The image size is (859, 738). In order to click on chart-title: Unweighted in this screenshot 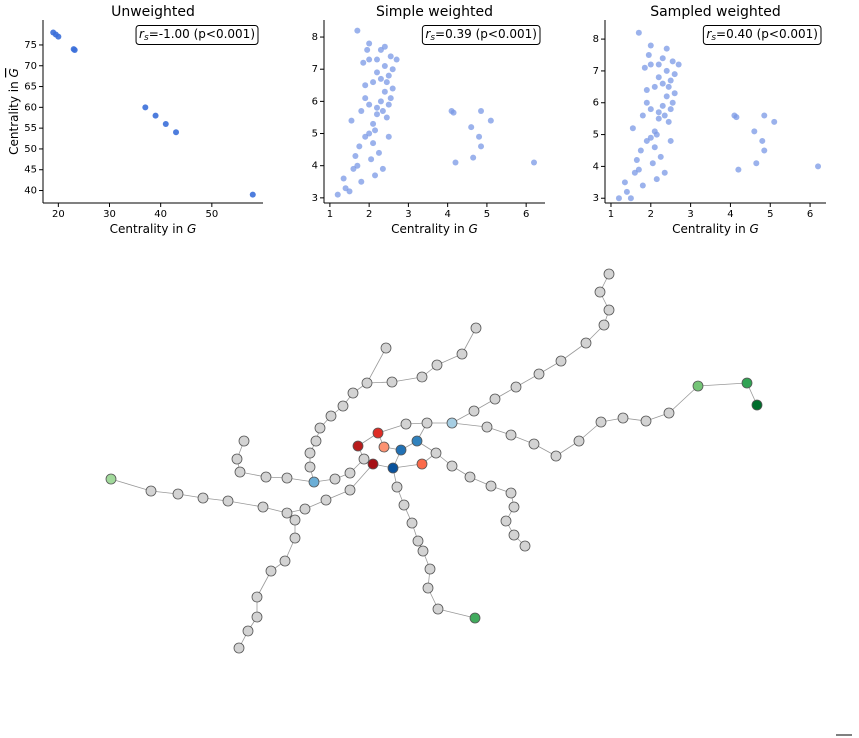, I will do `click(153, 12)`.